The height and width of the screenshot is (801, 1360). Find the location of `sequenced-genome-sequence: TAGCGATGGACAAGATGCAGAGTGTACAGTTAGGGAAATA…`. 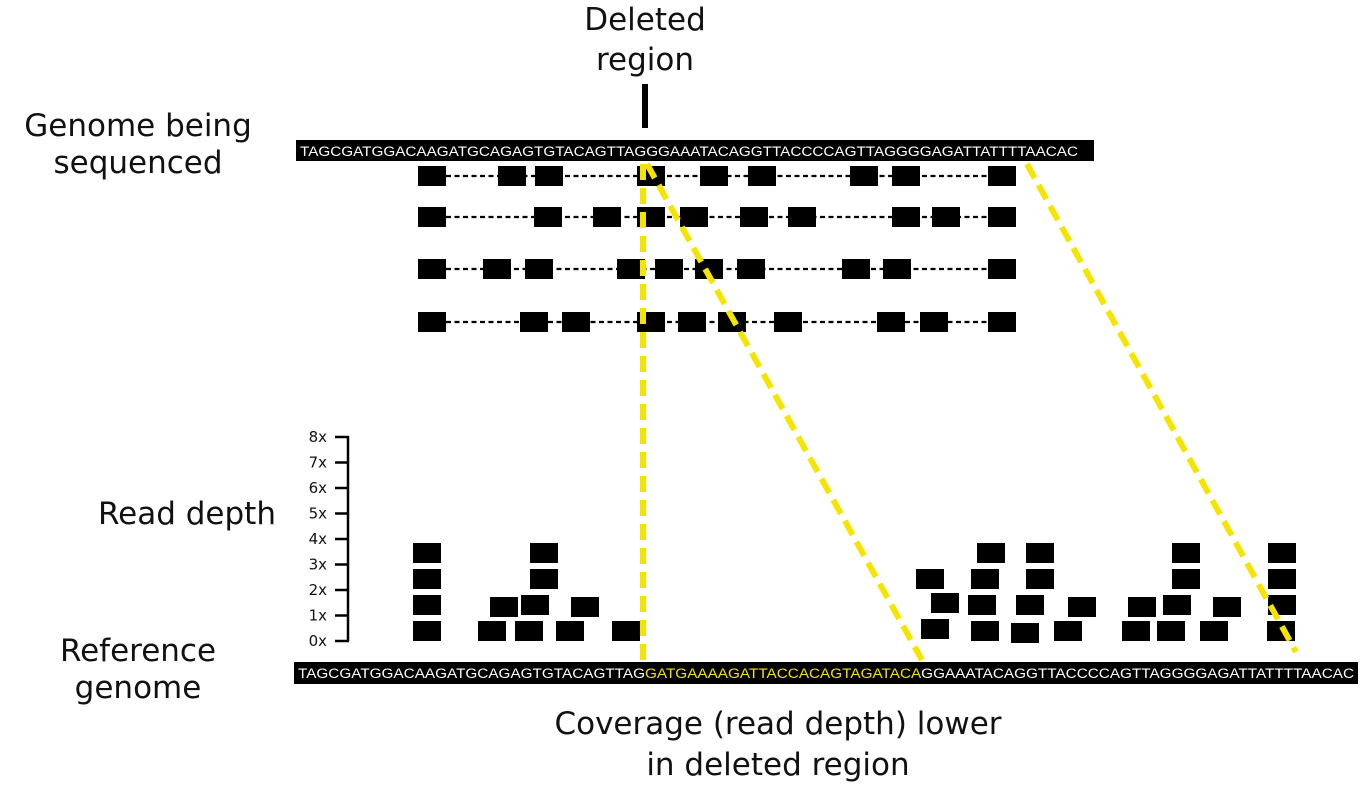

sequenced-genome-sequence: TAGCGATGGACAAGATGCAGAGTGTACAGTTAGGGAAATA… is located at coordinates (689, 151).